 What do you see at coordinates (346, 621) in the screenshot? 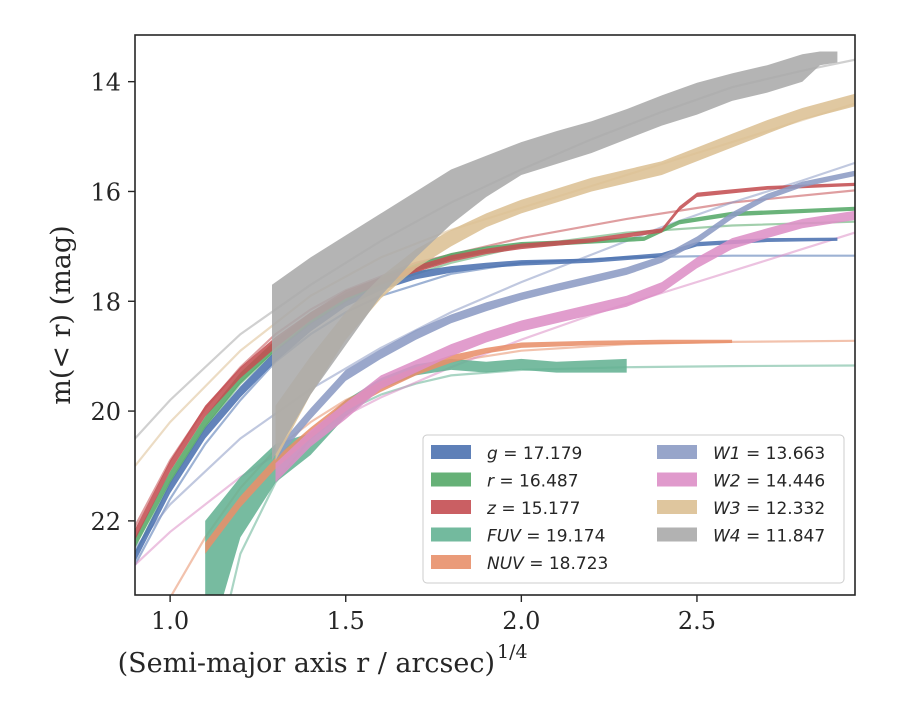
I see `x-tick-label: 1.5` at bounding box center [346, 621].